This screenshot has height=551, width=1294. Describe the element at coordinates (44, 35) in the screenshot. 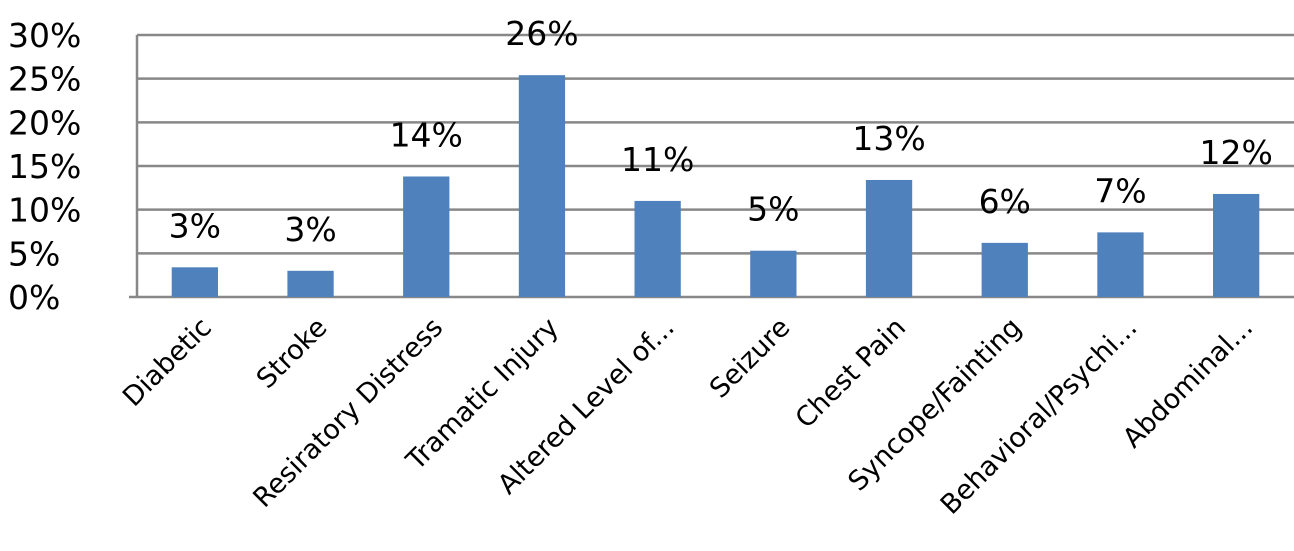

I see `y-tick-label: 30%` at that location.